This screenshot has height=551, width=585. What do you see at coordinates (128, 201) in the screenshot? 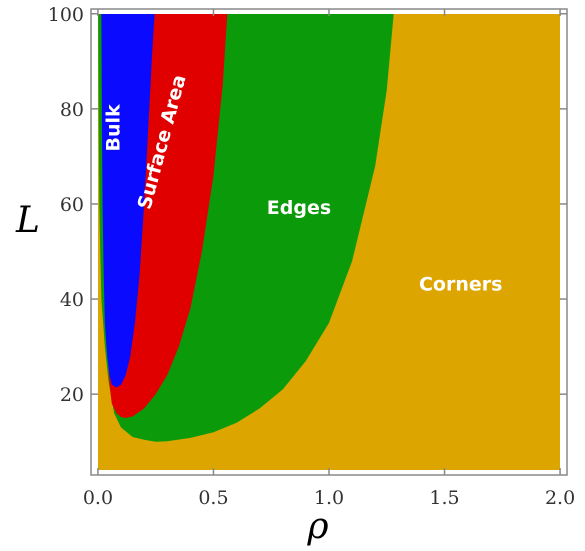
I see `region-bulk-fill` at bounding box center [128, 201].